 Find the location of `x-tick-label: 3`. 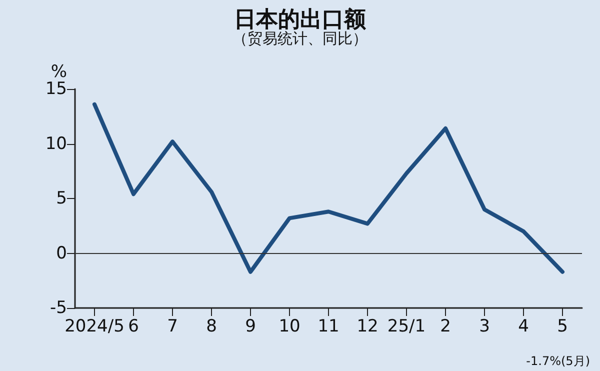

x-tick-label: 3 is located at coordinates (484, 326).